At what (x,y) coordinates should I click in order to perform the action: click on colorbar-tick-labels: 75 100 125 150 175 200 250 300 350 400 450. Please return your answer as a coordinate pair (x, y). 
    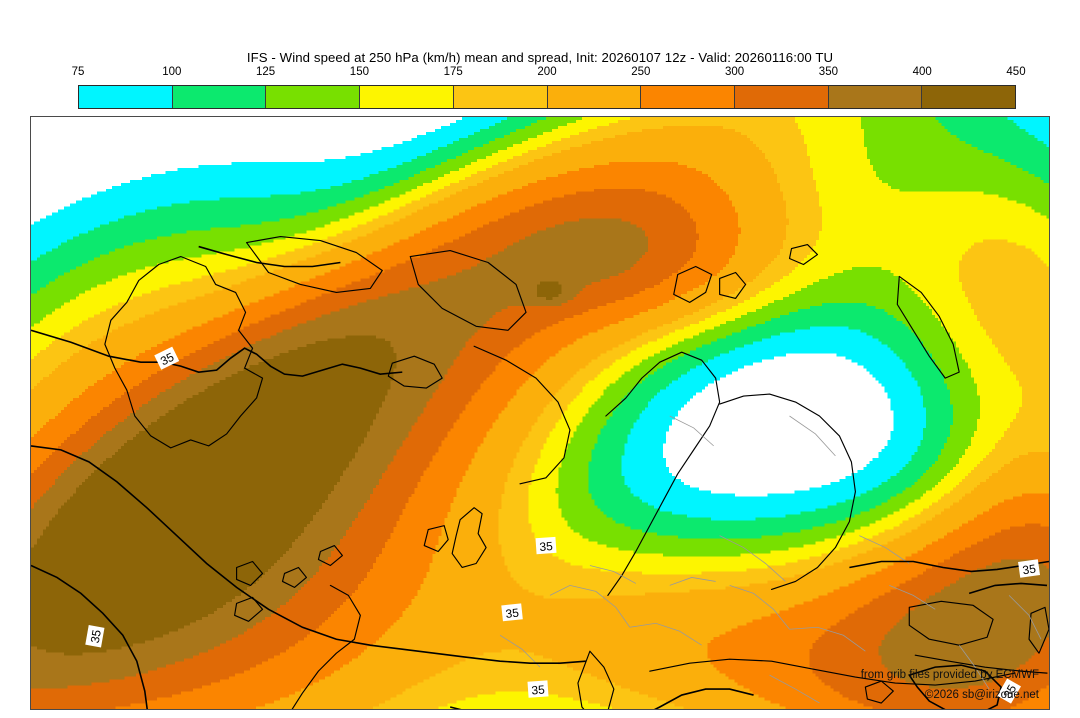
    Looking at the image, I should click on (547, 75).